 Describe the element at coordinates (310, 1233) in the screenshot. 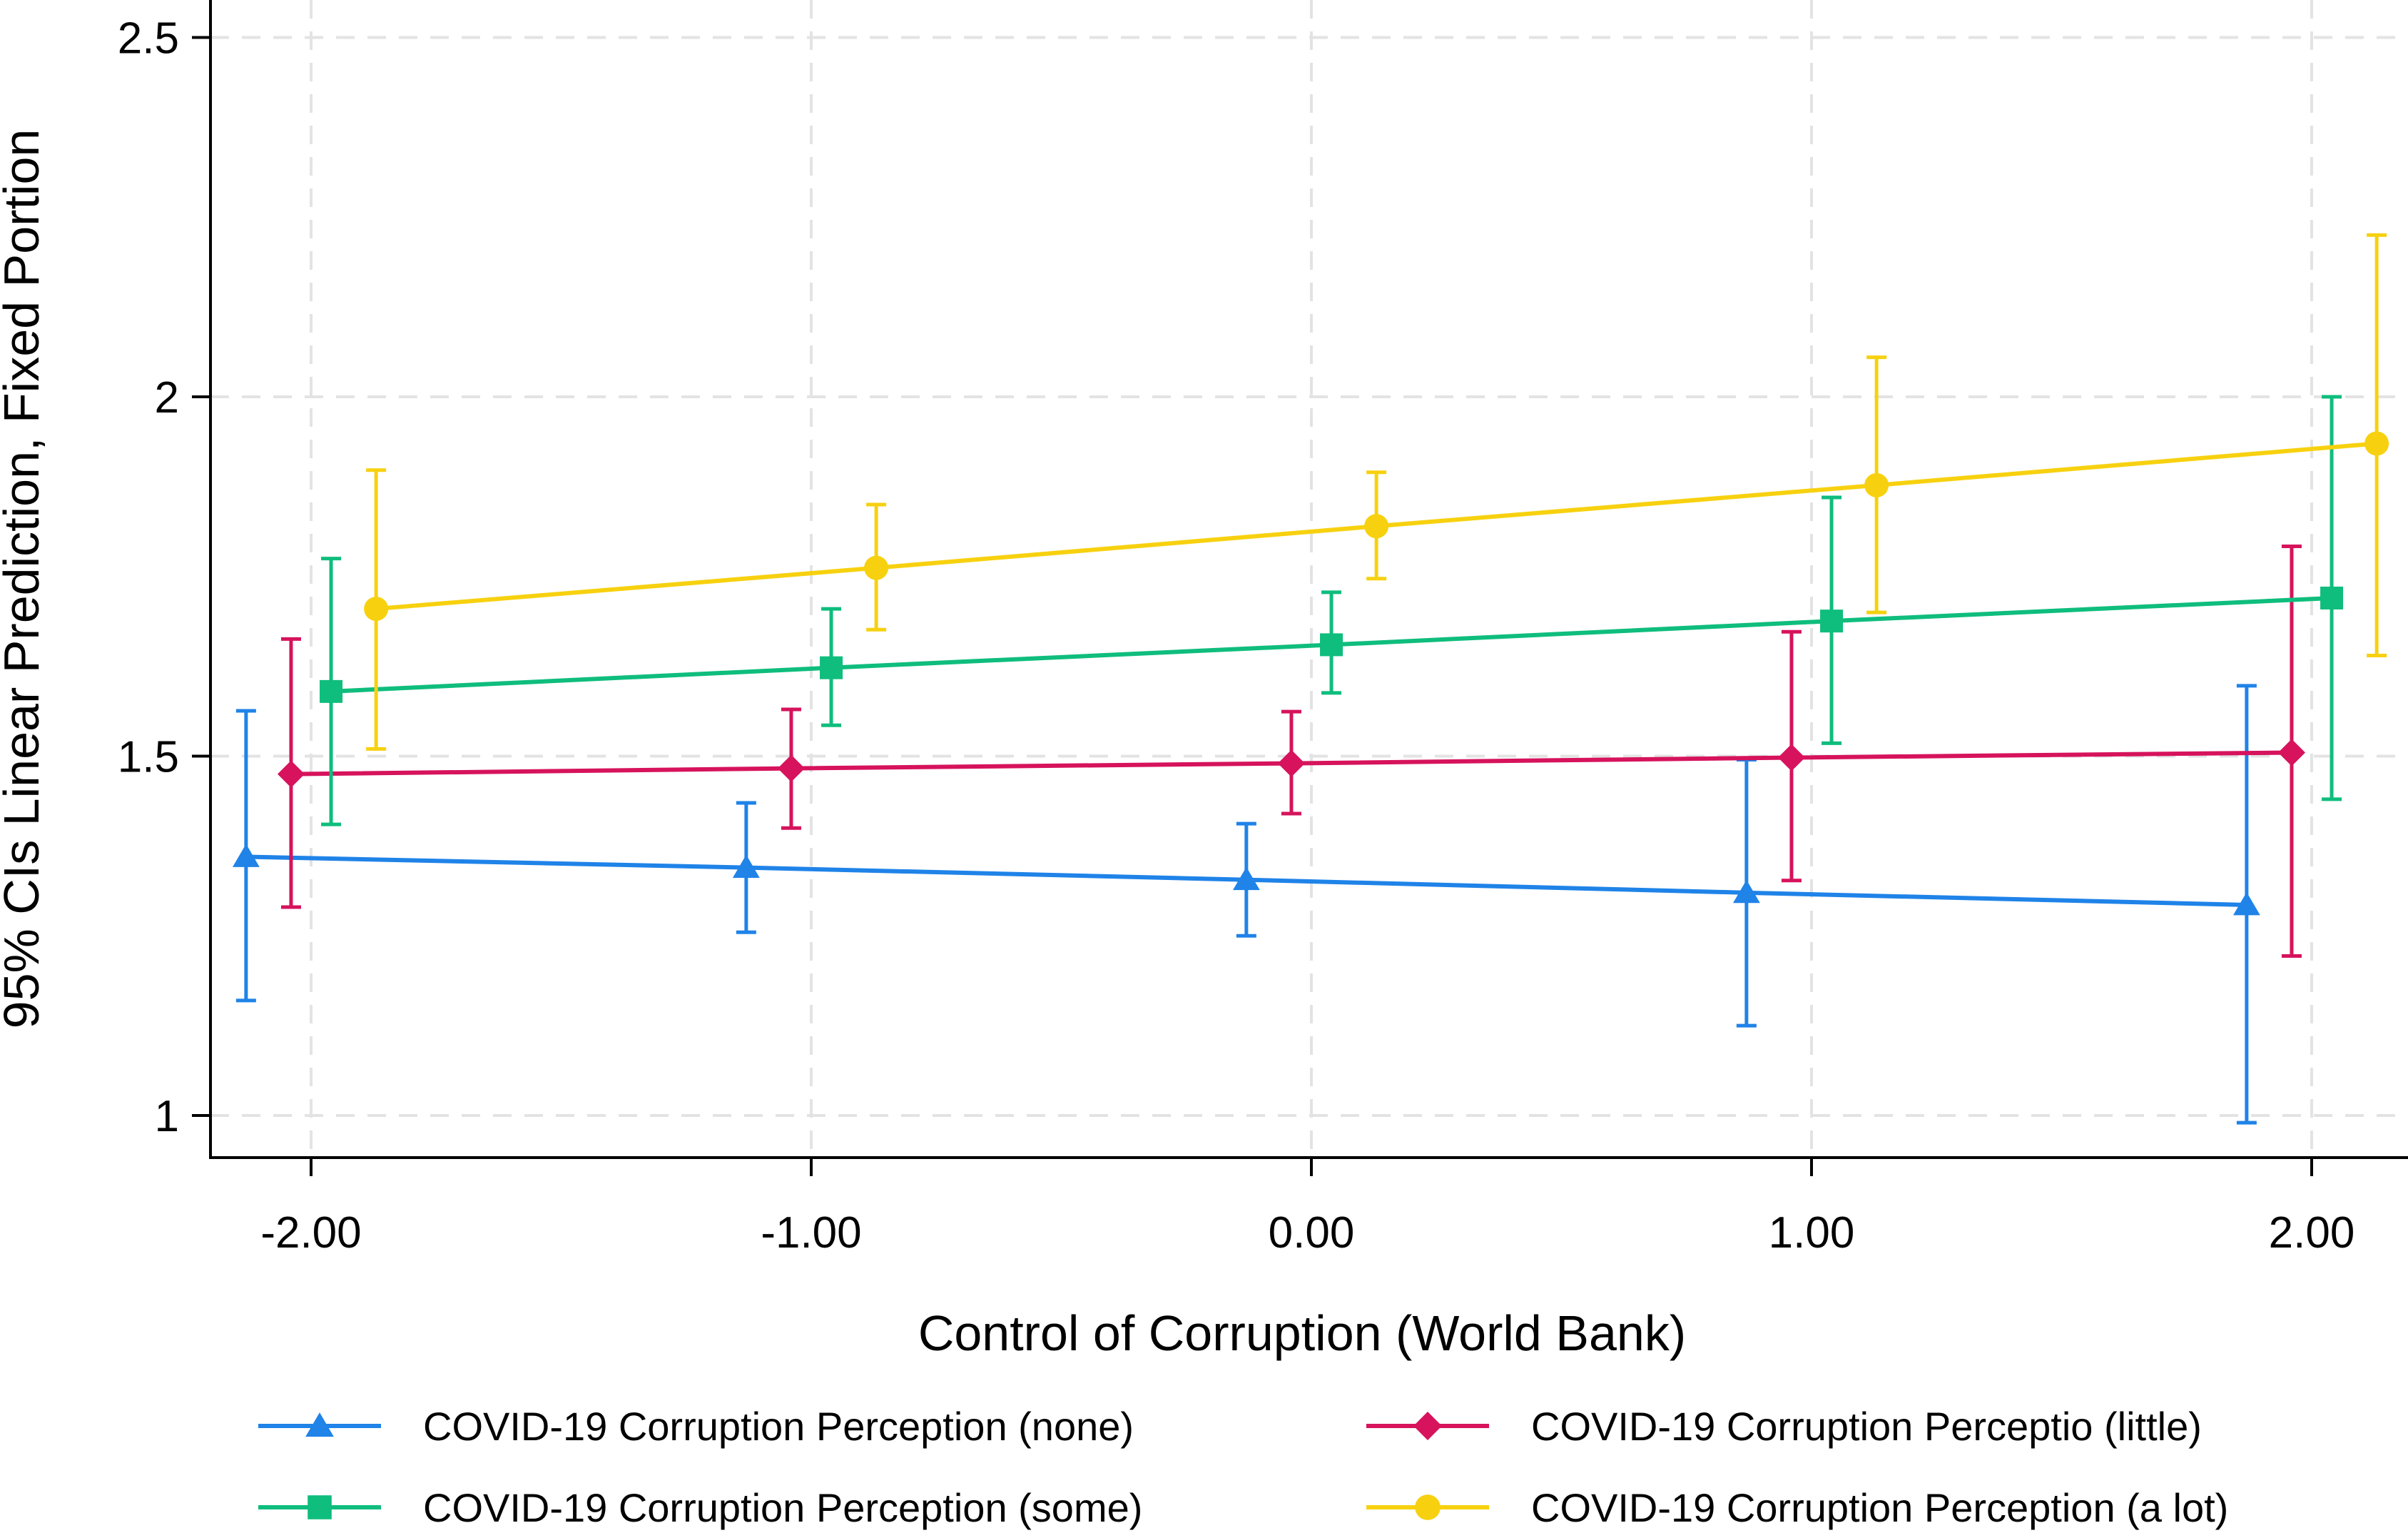

I see `x-tick-label: -2.00` at that location.